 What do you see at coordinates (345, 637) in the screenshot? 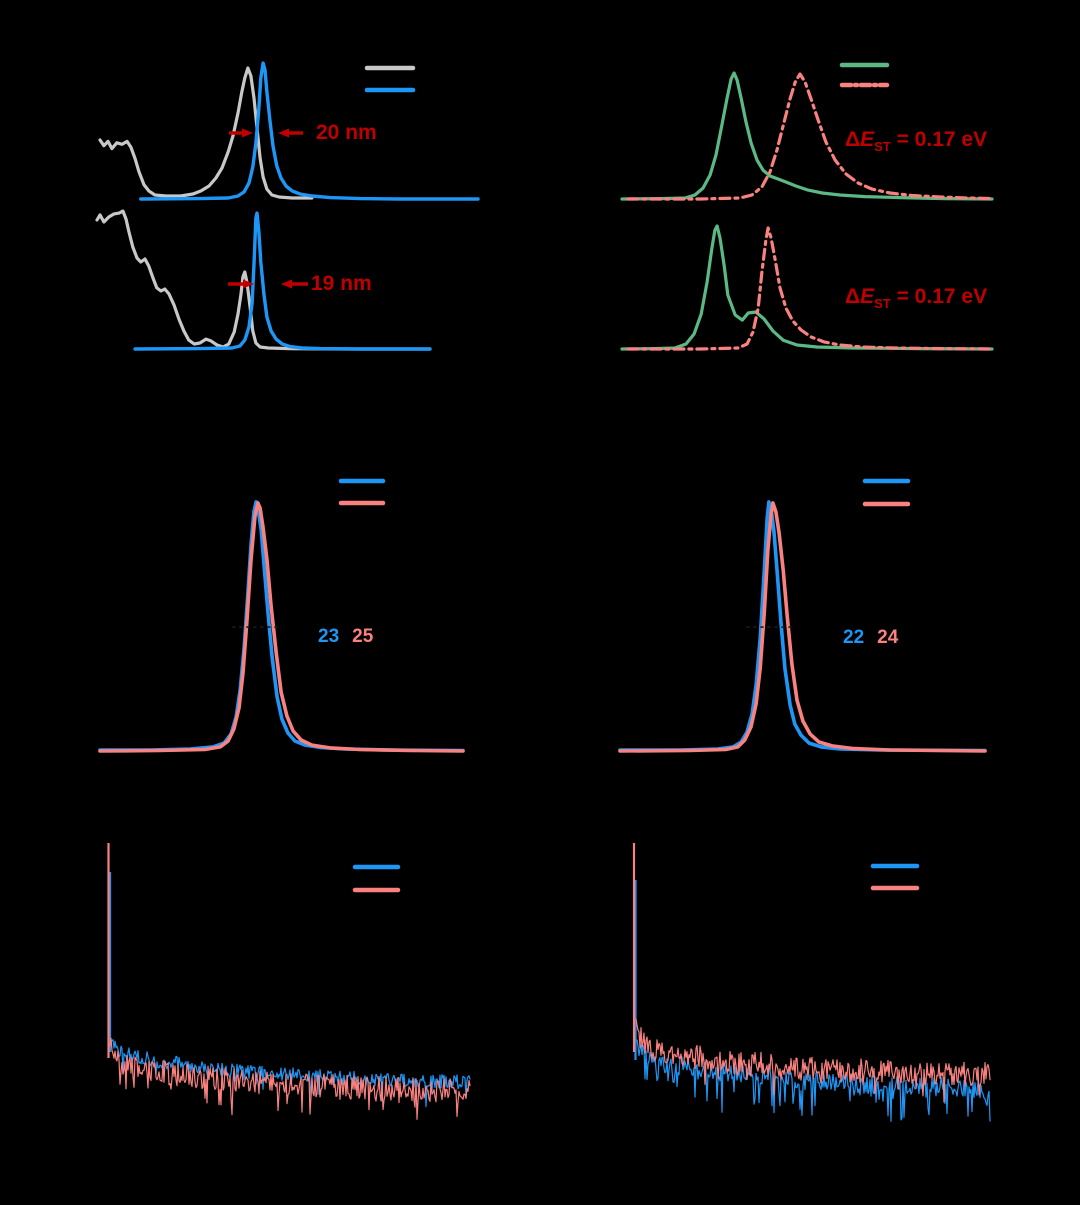
I see `fwhm-values-panel-c: 23 25` at bounding box center [345, 637].